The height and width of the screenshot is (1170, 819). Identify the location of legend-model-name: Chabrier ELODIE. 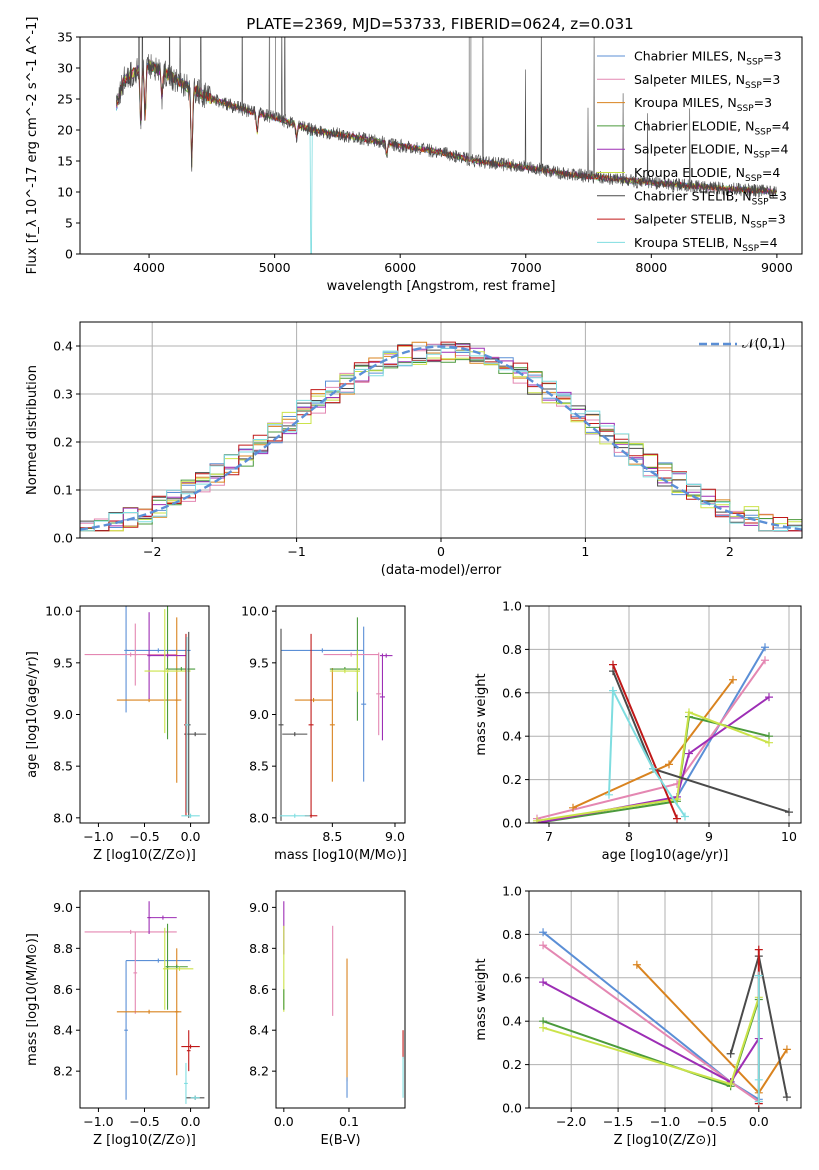
(685, 125).